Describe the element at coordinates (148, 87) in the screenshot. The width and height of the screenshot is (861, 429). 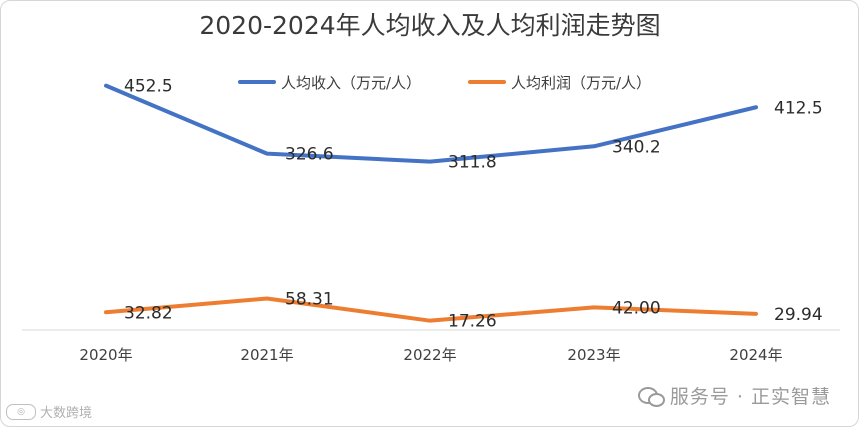
I see `data-label: 452.5` at that location.